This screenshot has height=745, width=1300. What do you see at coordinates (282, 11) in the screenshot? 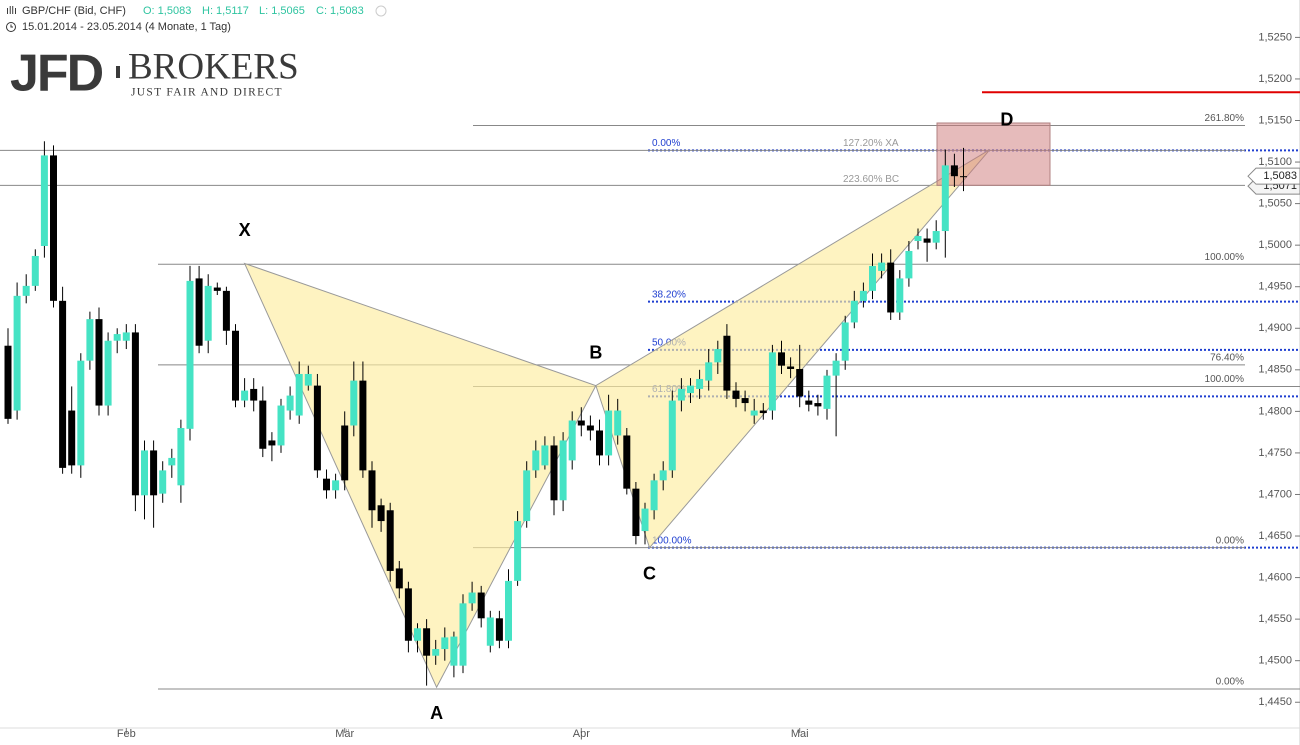
I see `ohlc-low: L: 1,5065` at bounding box center [282, 11].